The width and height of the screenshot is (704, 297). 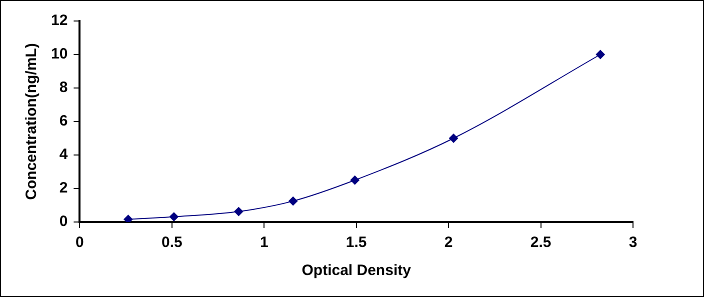 What do you see at coordinates (356, 243) in the screenshot?
I see `x-tick-label: 1.5` at bounding box center [356, 243].